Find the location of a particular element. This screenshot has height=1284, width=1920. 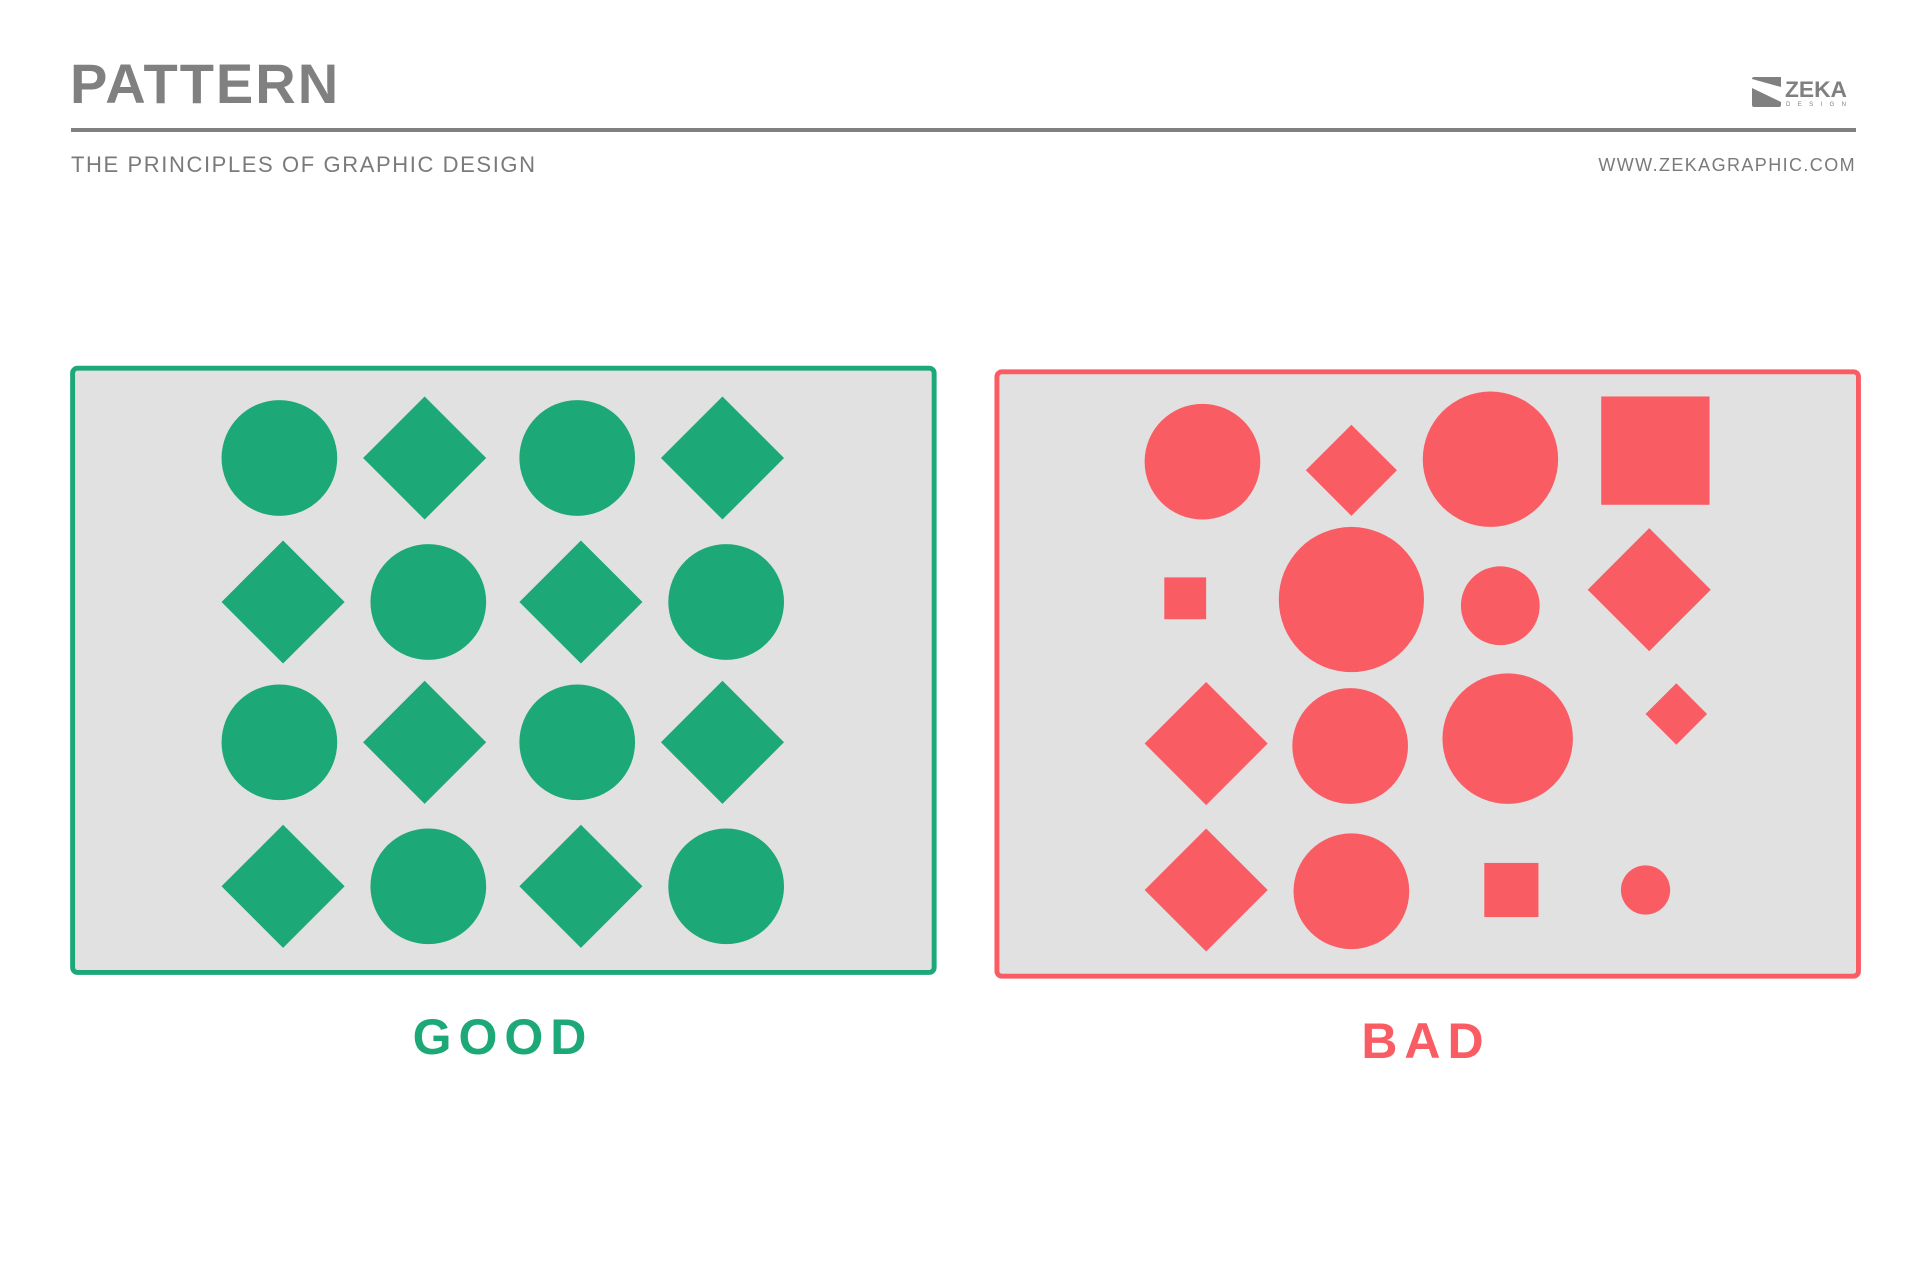

subtitle: THE PRINCIPLES OF GRAPHIC DESIGN is located at coordinates (304, 164).